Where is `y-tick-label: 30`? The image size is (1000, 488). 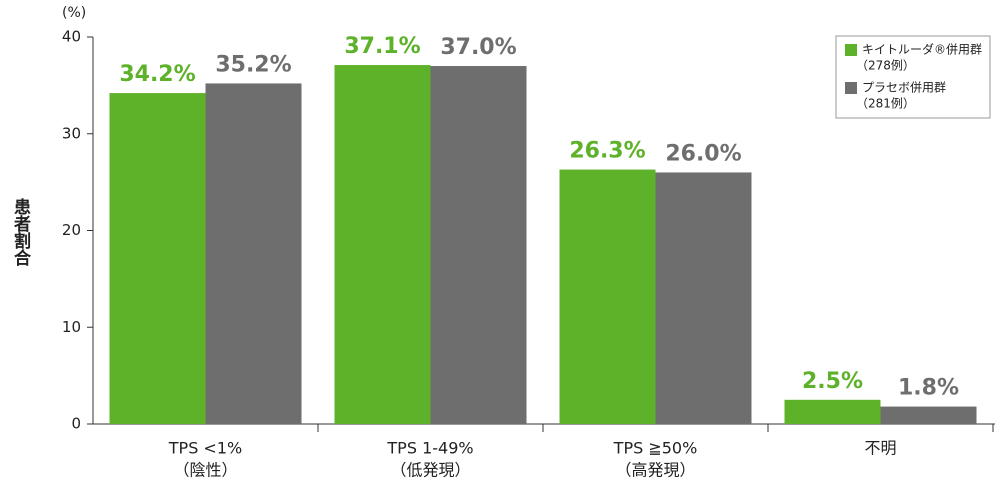
y-tick-label: 30 is located at coordinates (71, 133).